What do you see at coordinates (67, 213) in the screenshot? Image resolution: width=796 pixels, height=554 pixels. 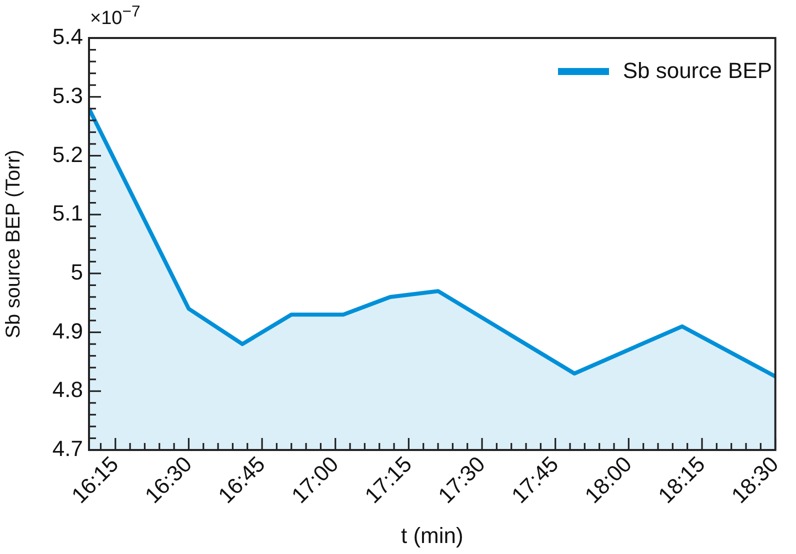 I see `y-tick-label: 5.1` at bounding box center [67, 213].